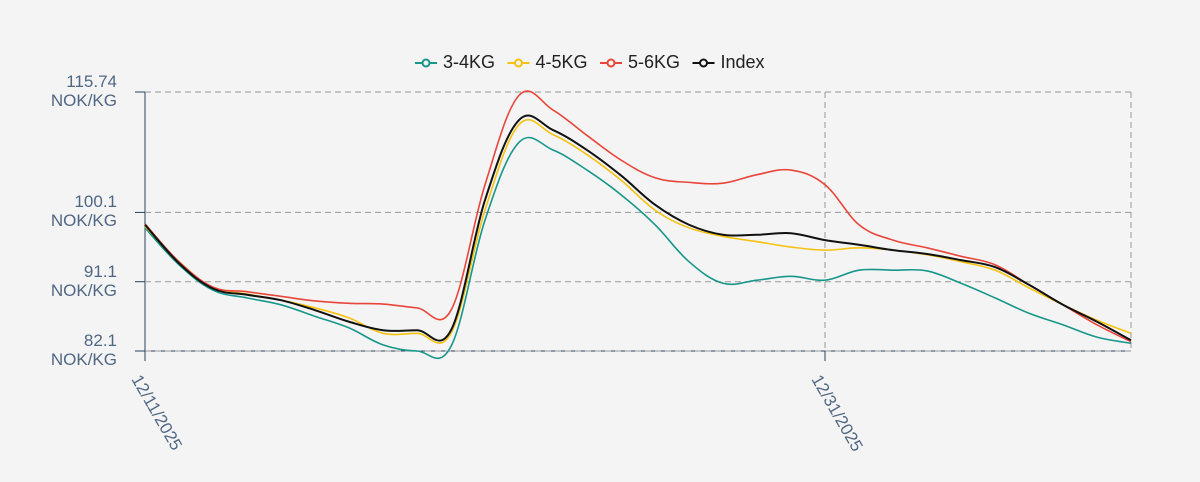  Describe the element at coordinates (83, 211) in the screenshot. I see `y-tick-label: 100.1 NOK/KG` at that location.